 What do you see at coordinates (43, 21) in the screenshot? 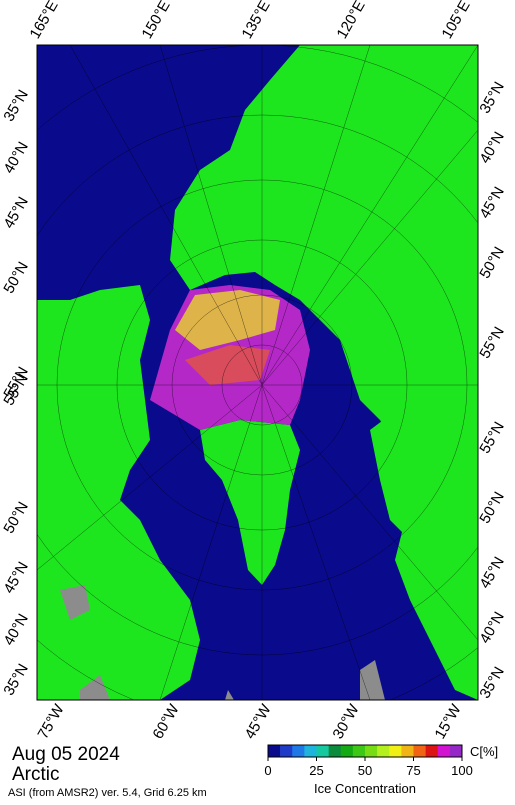
I see `lon-label-top: 165°E` at bounding box center [43, 21].